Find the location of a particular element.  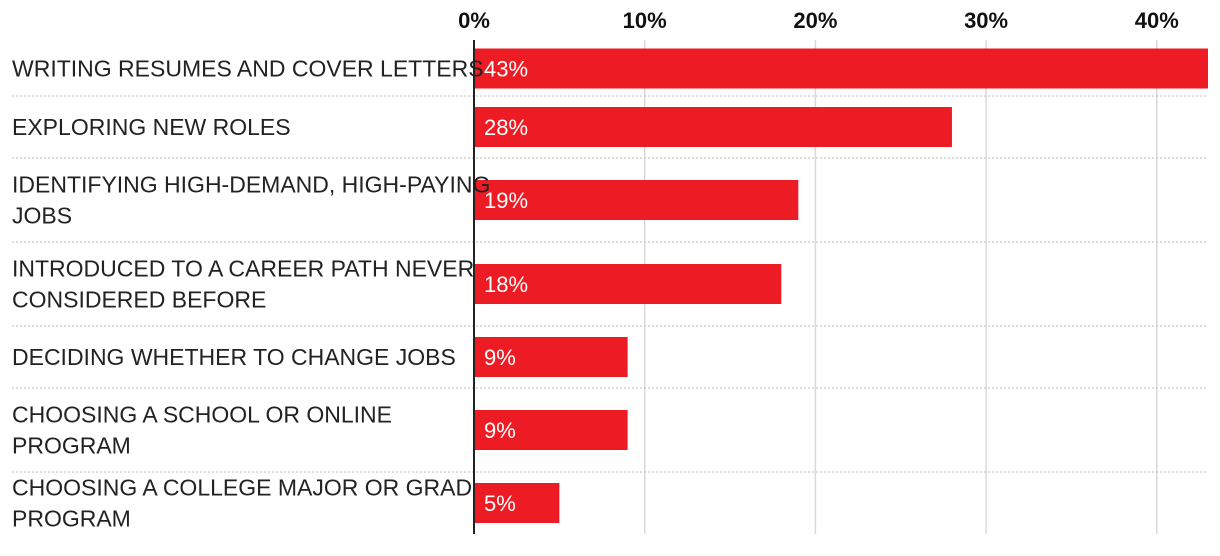

x-tick-label: 20% is located at coordinates (815, 20).